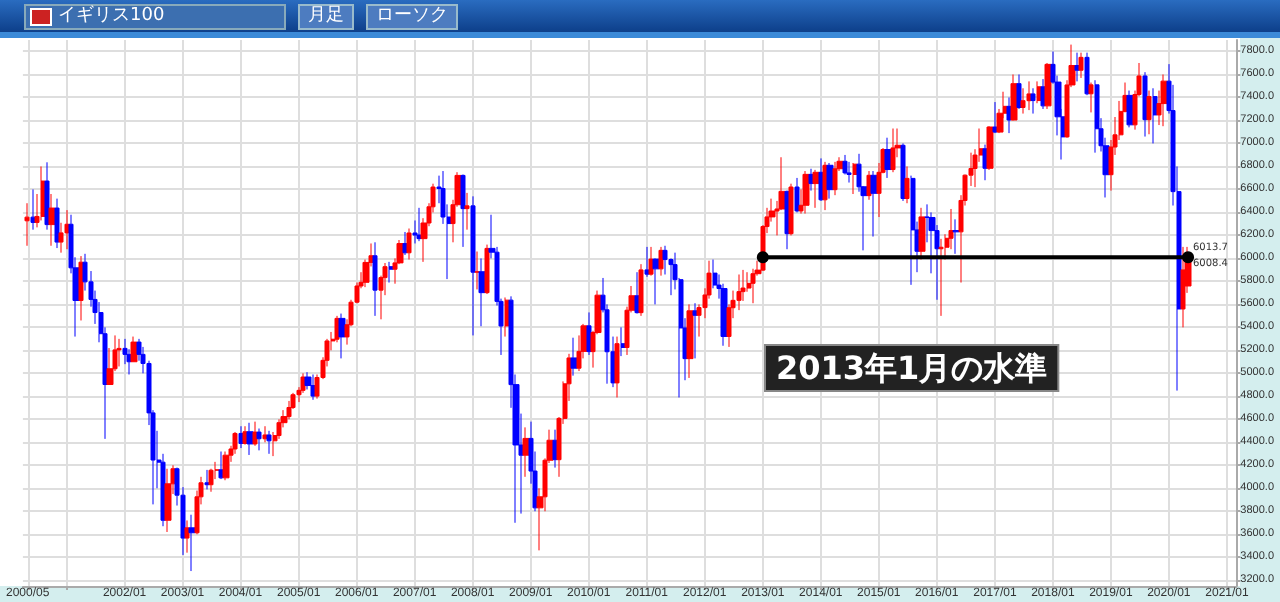 This screenshot has height=602, width=1280. Describe the element at coordinates (111, 16) in the screenshot. I see `chart-title: イギリス100` at that location.